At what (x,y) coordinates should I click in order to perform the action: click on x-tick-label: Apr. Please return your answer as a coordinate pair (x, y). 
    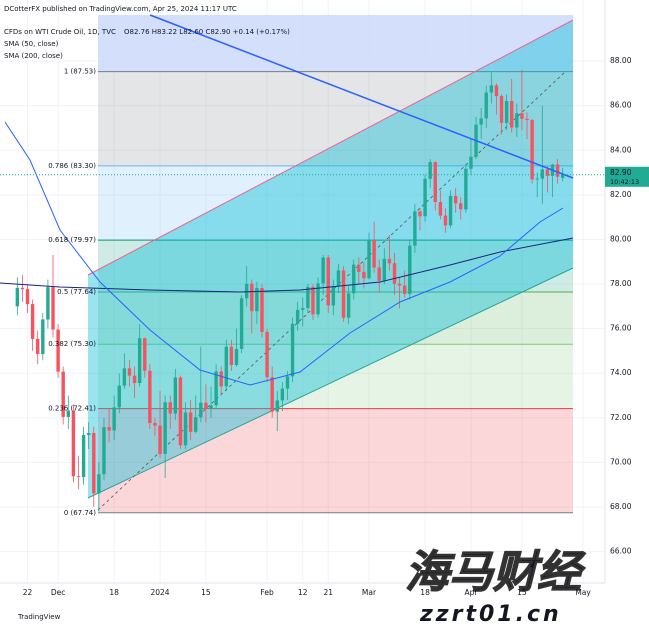
    Looking at the image, I should click on (471, 592).